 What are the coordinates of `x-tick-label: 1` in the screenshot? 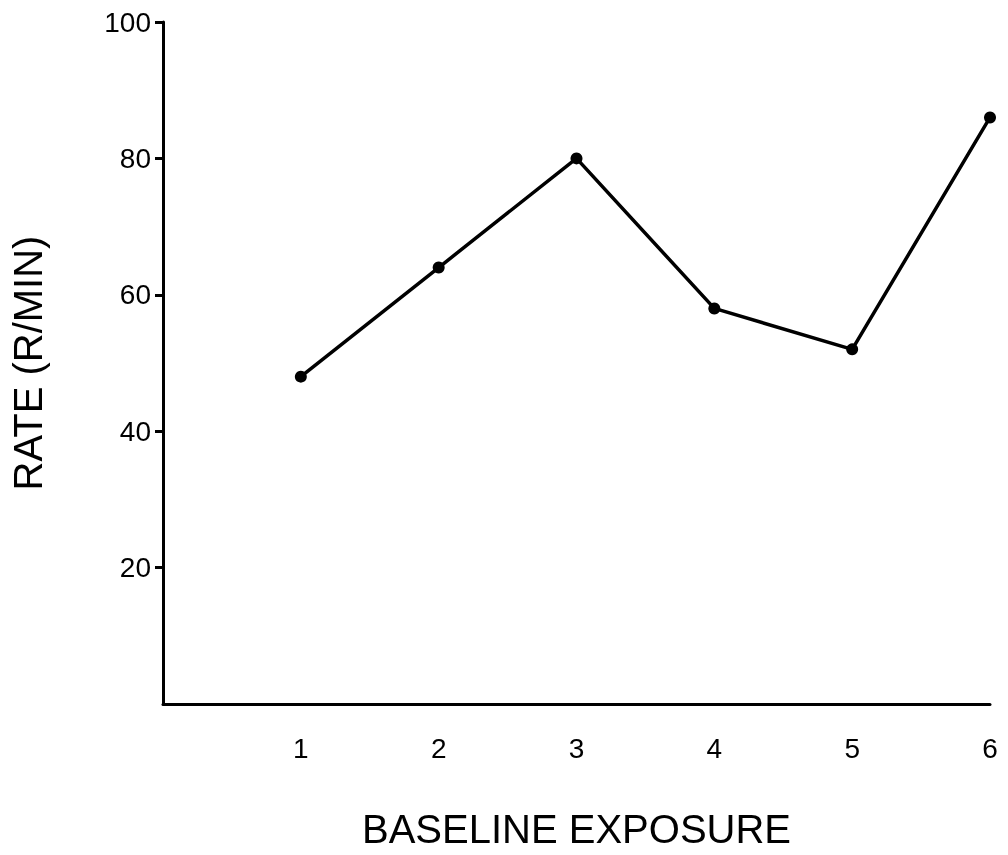 It's located at (301, 748).